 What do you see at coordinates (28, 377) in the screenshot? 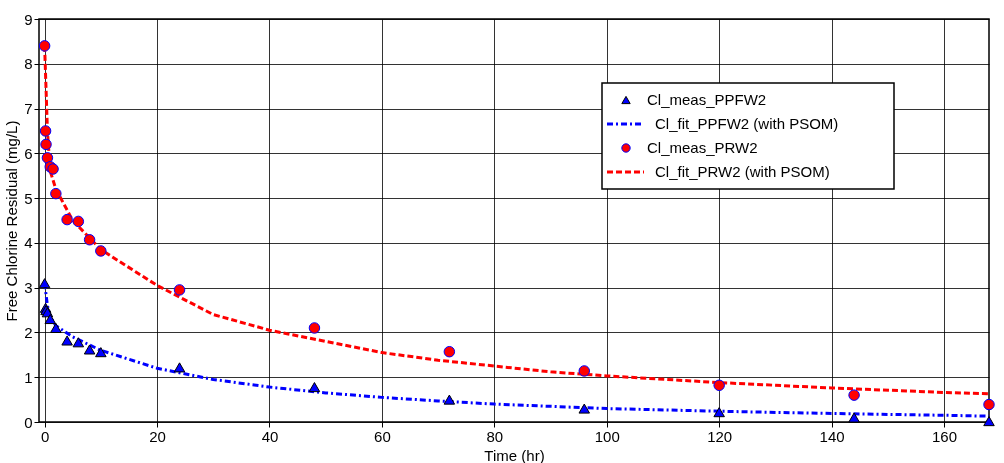
I see `y-tick-label: 1` at bounding box center [28, 377].